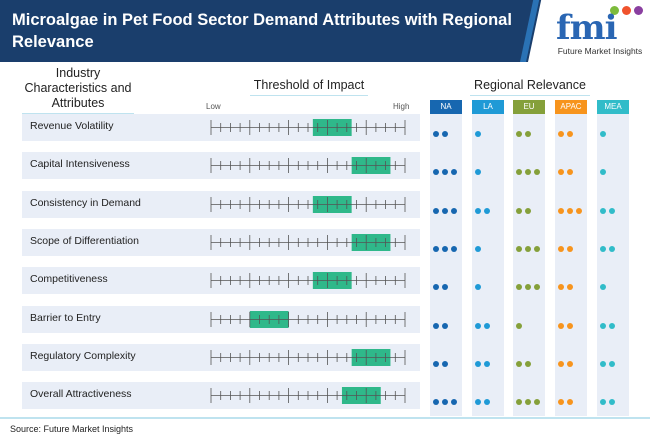  Describe the element at coordinates (446, 265) in the screenshot. I see `region-column-na` at that location.